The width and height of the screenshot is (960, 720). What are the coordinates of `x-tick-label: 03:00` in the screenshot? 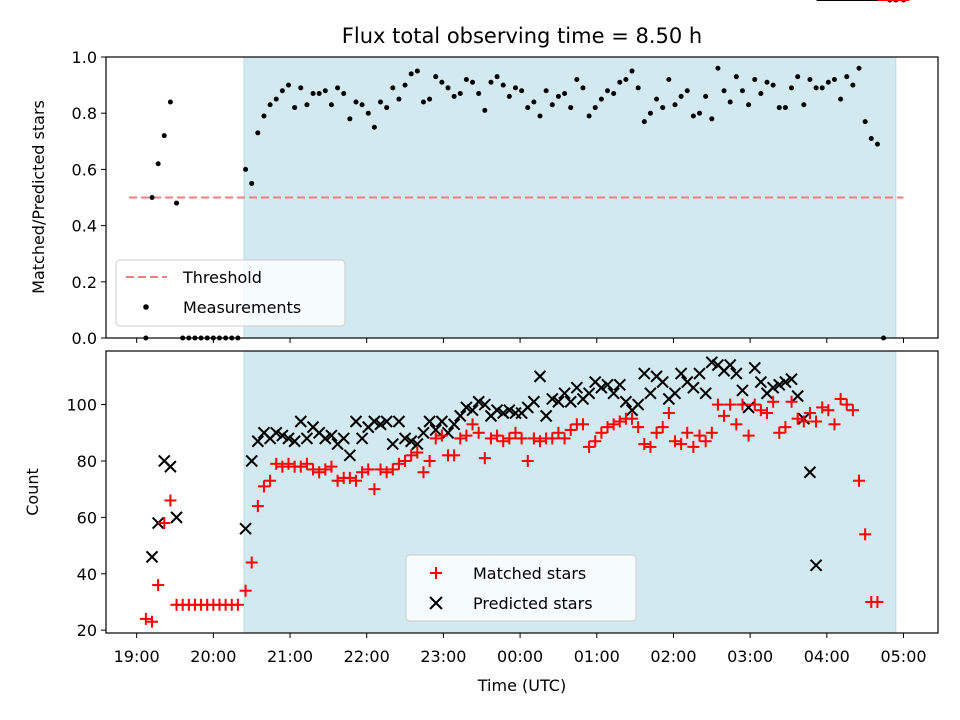 It's located at (750, 656).